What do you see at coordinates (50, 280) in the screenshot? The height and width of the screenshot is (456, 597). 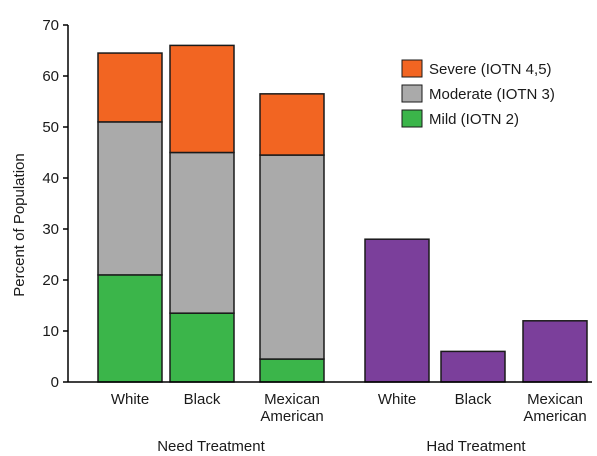 I see `y-tick-label: 20` at bounding box center [50, 280].